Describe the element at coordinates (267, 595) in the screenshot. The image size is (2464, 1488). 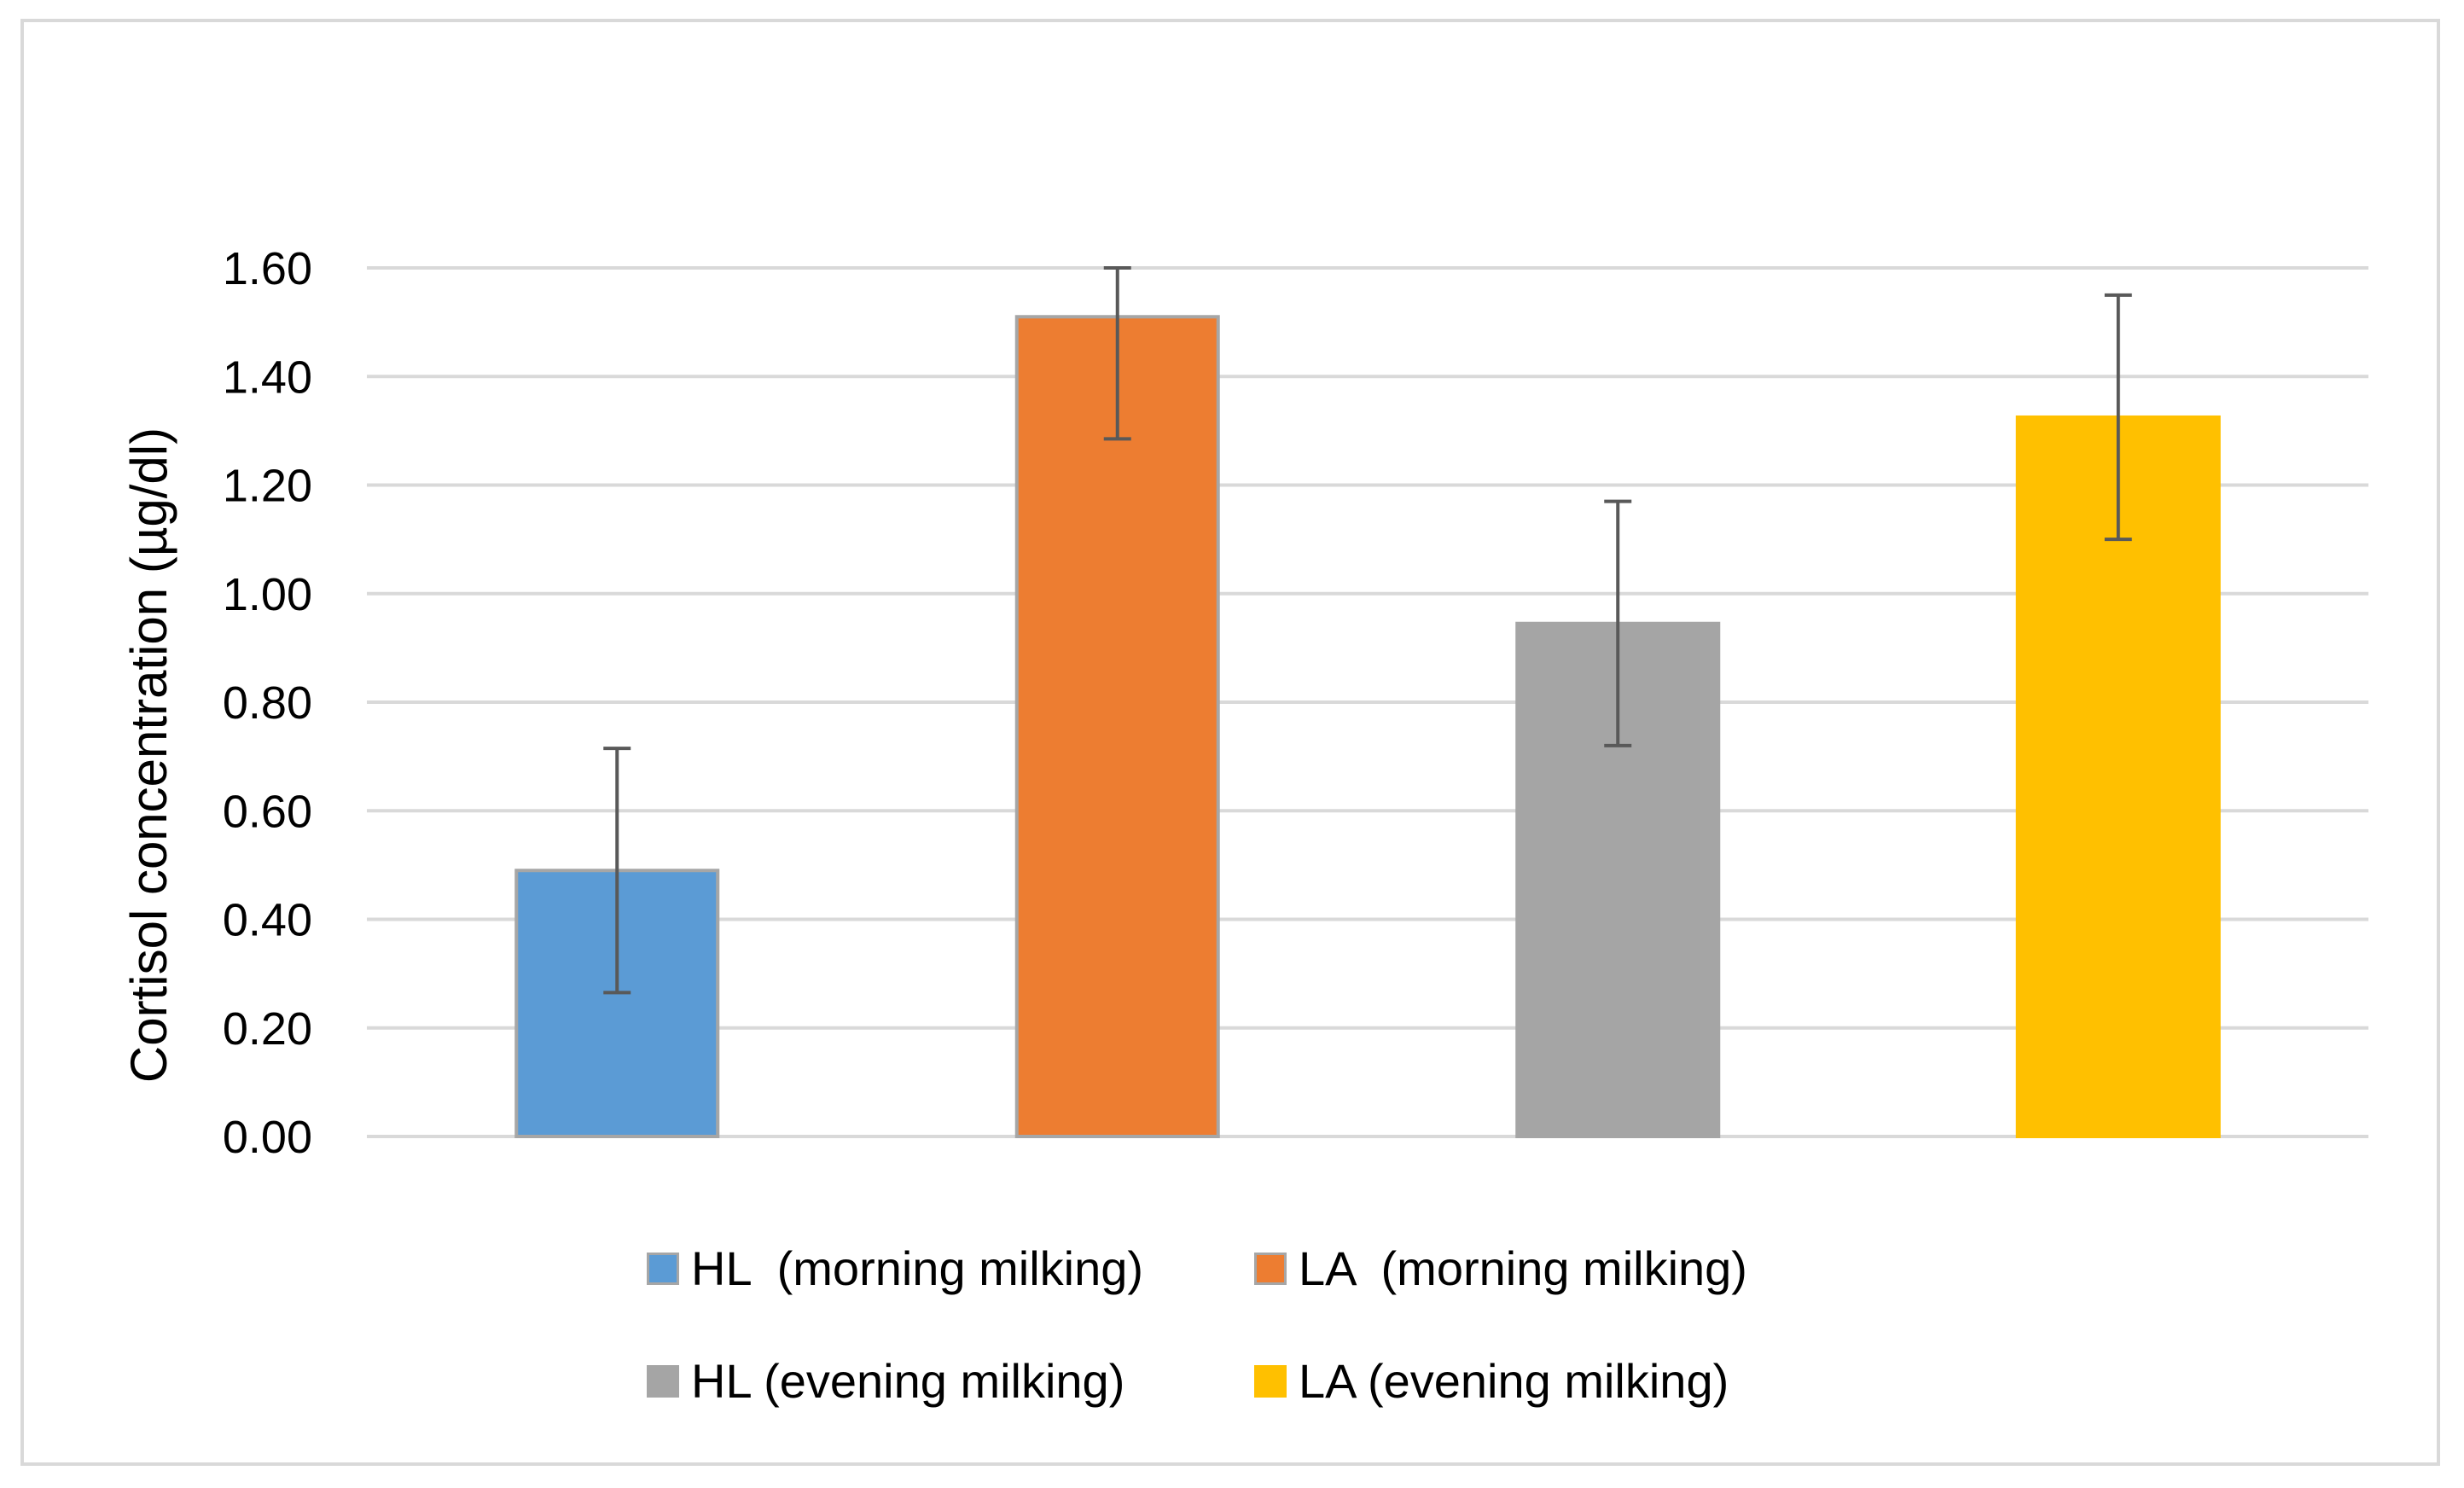
I see `y-tick-label: 1.00` at that location.